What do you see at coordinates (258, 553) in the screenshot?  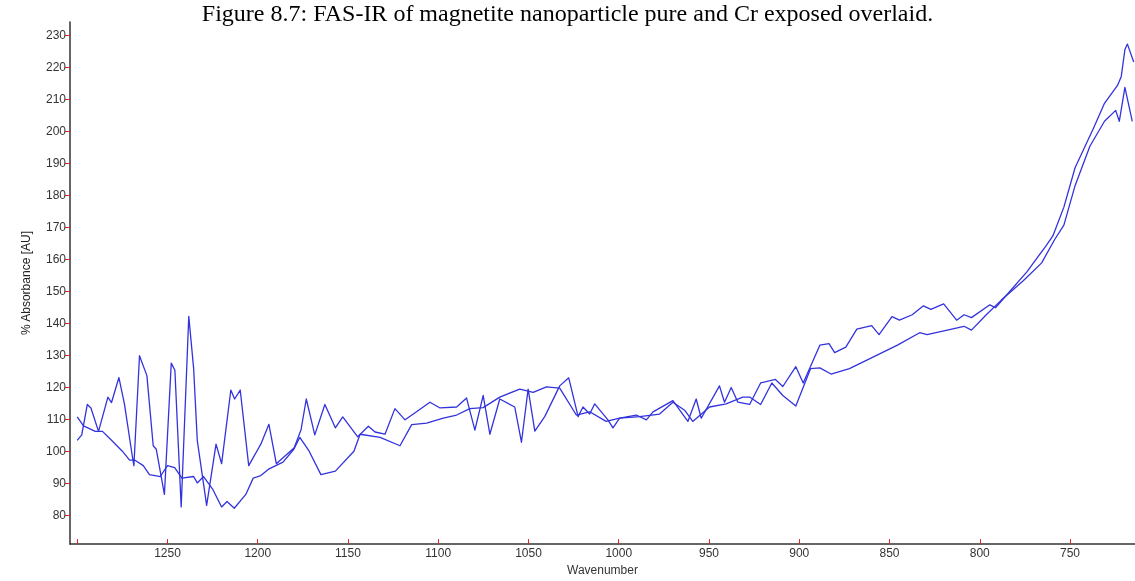 I see `x-tick-label: 1200` at bounding box center [258, 553].